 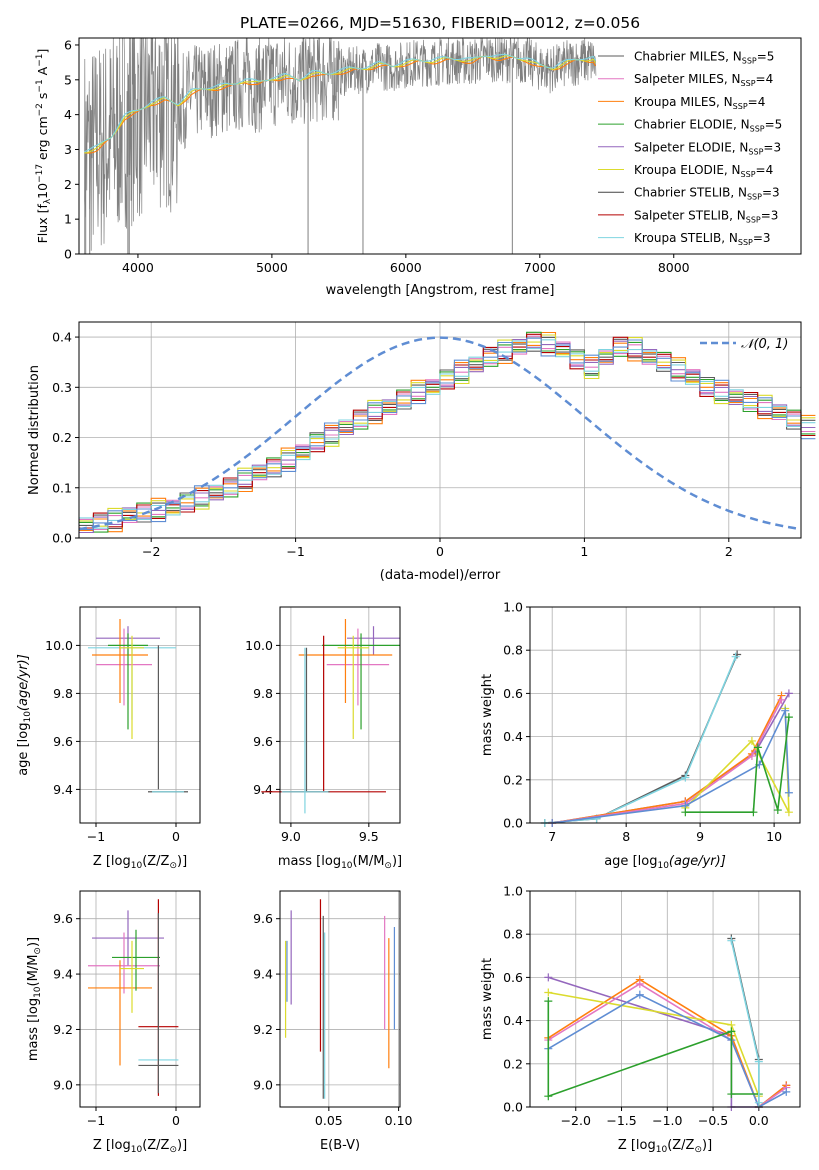 I want to click on histogram-normal_curve, so click(x=447, y=434).